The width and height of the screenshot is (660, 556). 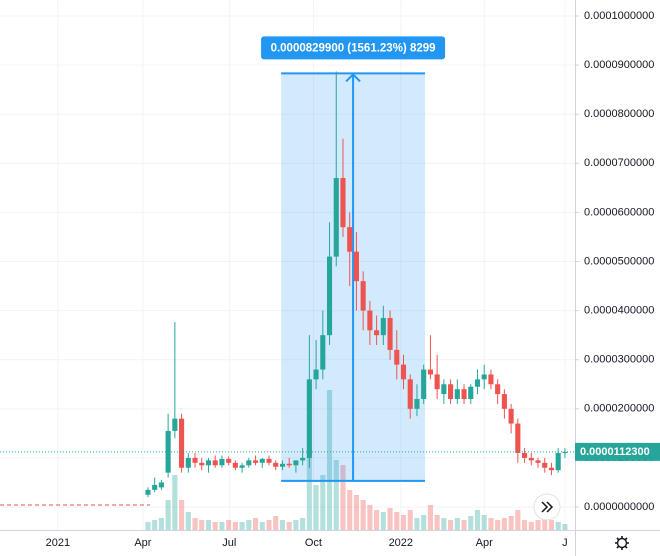 I want to click on settings, so click(x=622, y=543).